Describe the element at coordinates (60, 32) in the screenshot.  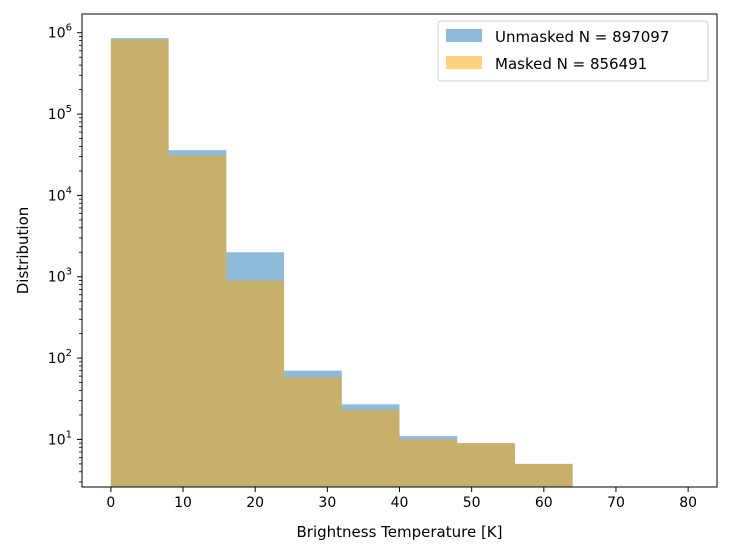
I see `y-tick-label: 10⁶` at that location.